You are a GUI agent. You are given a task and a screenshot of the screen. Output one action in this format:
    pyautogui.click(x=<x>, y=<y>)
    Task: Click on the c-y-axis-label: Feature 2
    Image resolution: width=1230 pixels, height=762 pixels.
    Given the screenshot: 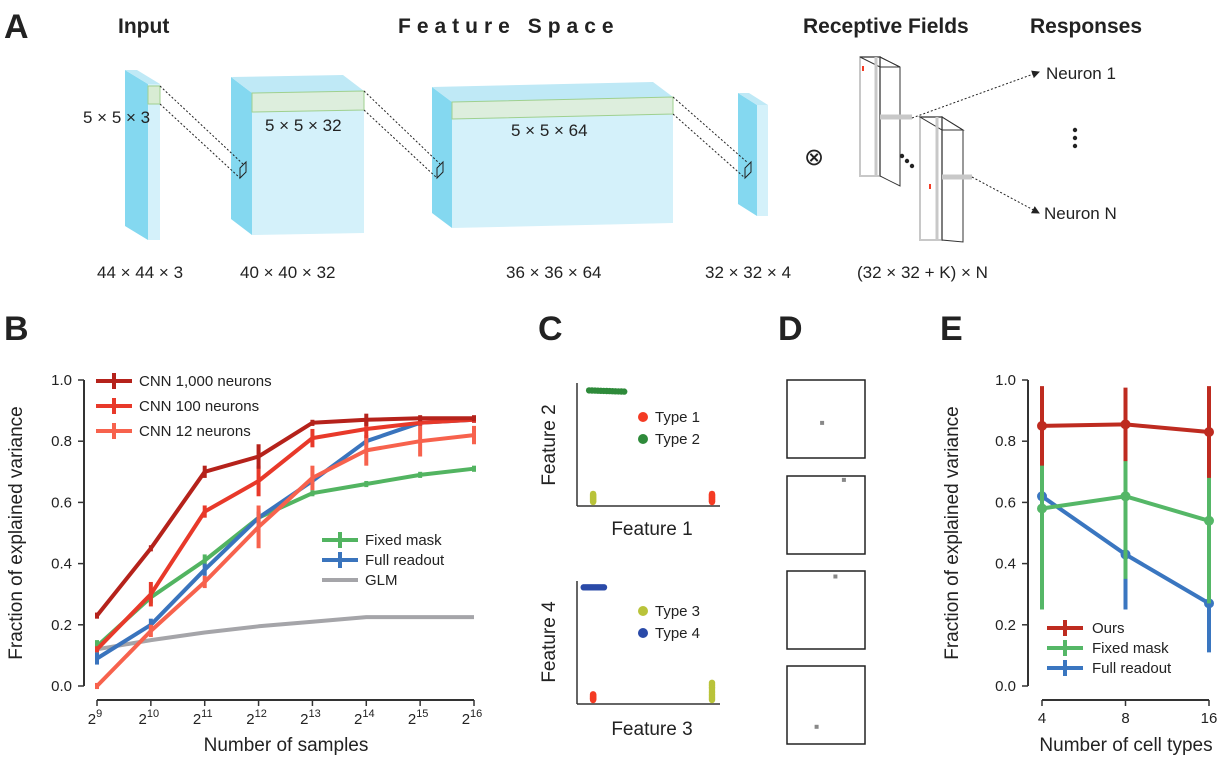 What is the action you would take?
    pyautogui.click(x=549, y=444)
    